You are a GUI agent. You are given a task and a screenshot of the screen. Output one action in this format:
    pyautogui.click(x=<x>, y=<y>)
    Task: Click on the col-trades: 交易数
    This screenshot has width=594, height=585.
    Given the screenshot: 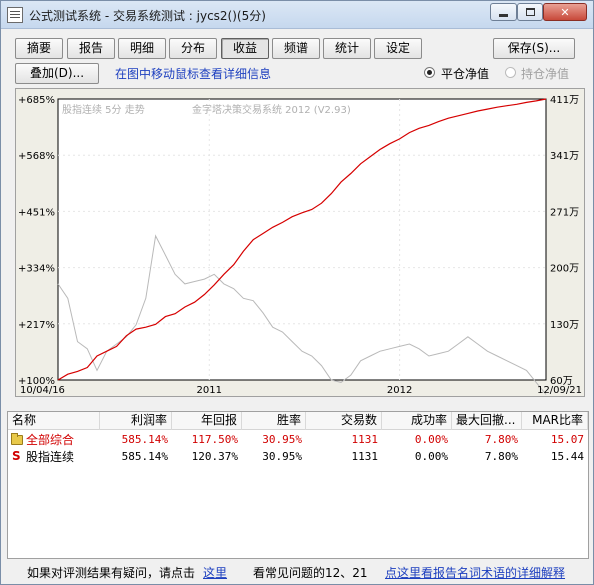 What is the action you would take?
    pyautogui.click(x=344, y=421)
    